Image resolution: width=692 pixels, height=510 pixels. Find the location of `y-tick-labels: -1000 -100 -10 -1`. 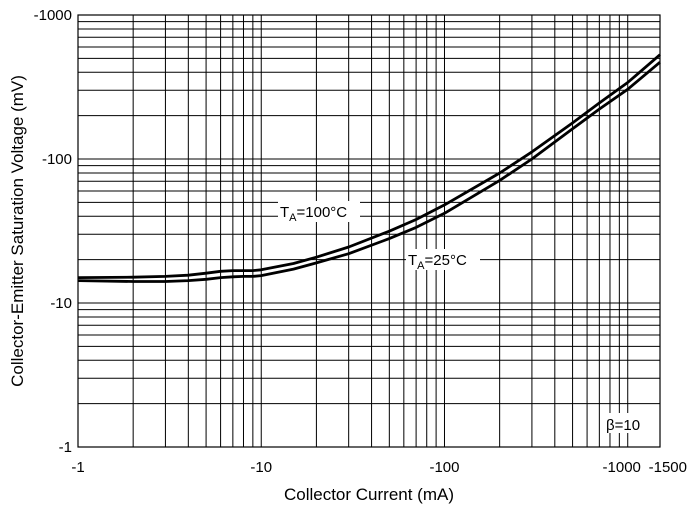

y-tick-labels: -1000 -100 -10 -1 is located at coordinates (53, 231).